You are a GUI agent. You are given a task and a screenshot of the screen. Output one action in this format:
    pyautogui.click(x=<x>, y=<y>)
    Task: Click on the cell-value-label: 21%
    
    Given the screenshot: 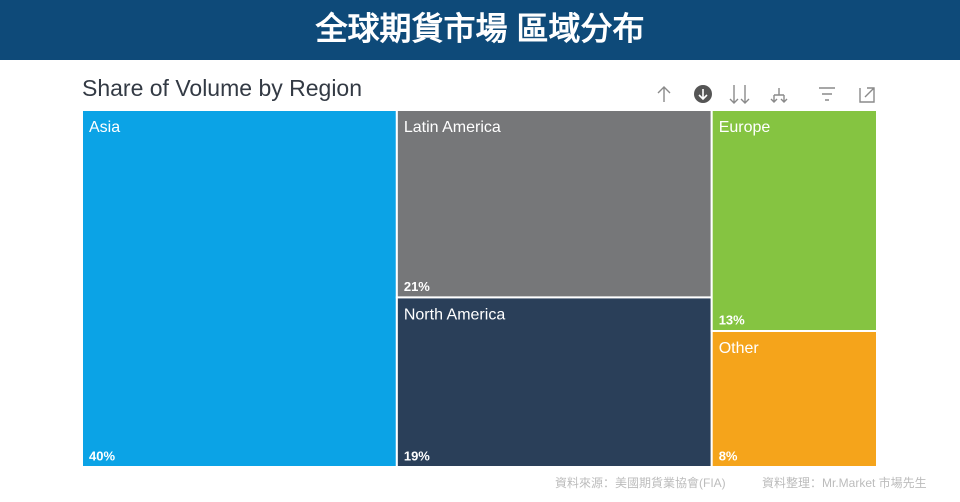 What is the action you would take?
    pyautogui.click(x=417, y=286)
    